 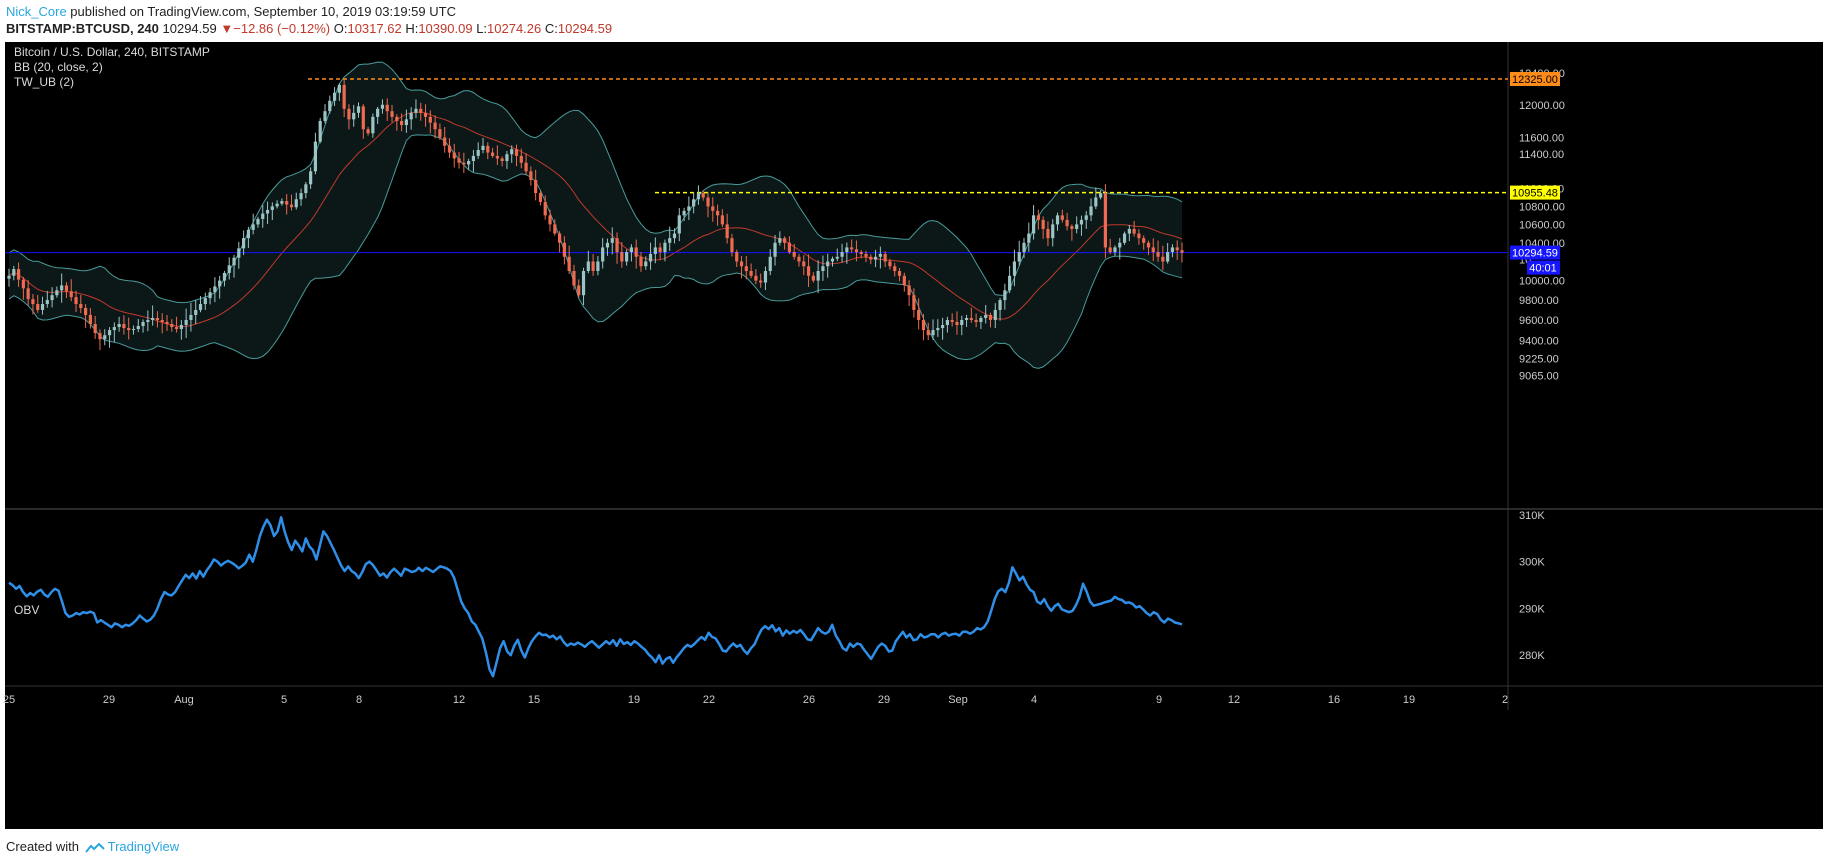 I want to click on chart-title: Bitcoin / U.S. Dollar, 240, BITSTAMP, so click(x=112, y=52).